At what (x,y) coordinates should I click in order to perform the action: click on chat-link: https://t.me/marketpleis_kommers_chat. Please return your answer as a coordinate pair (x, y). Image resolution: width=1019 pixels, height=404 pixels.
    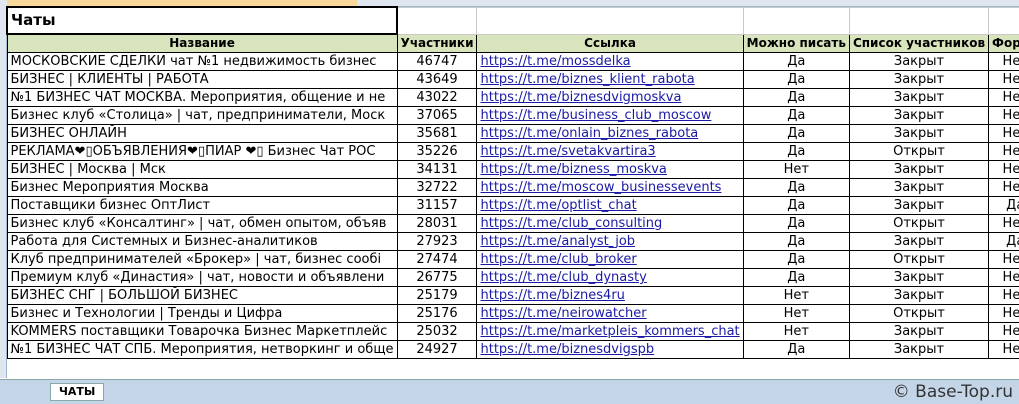
    Looking at the image, I should click on (610, 331).